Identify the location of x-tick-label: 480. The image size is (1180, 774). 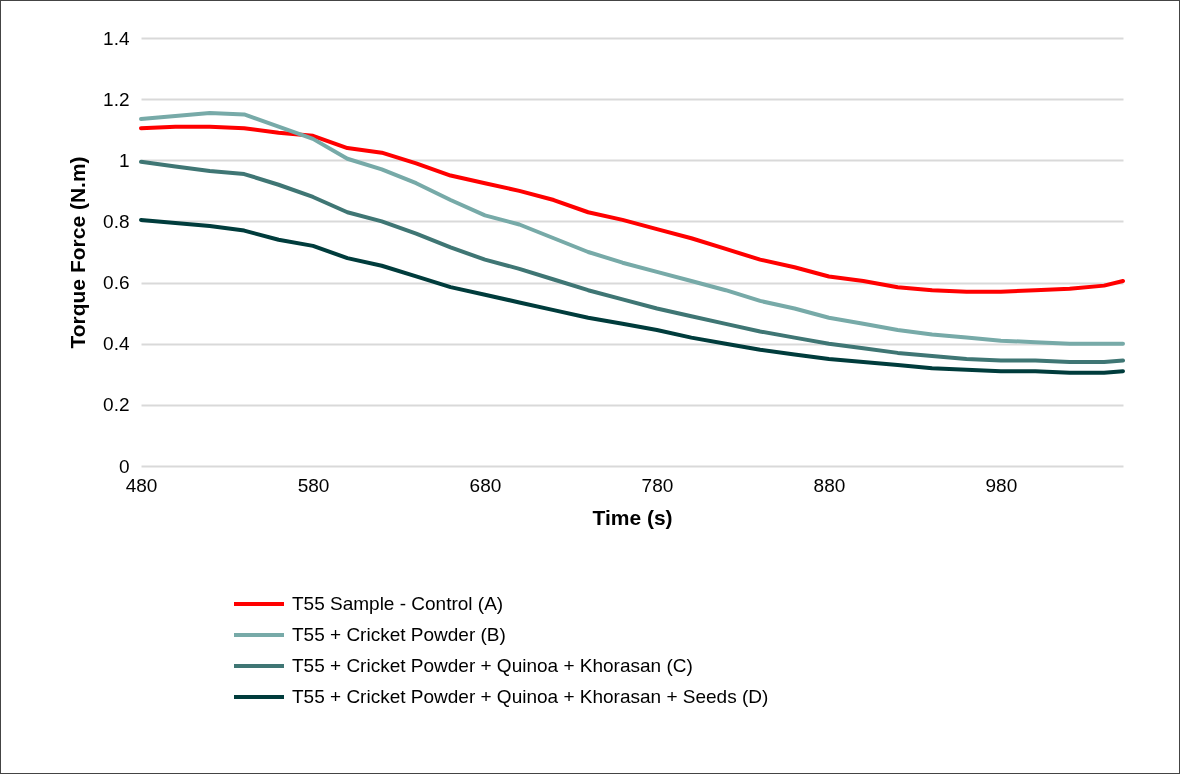
(141, 485).